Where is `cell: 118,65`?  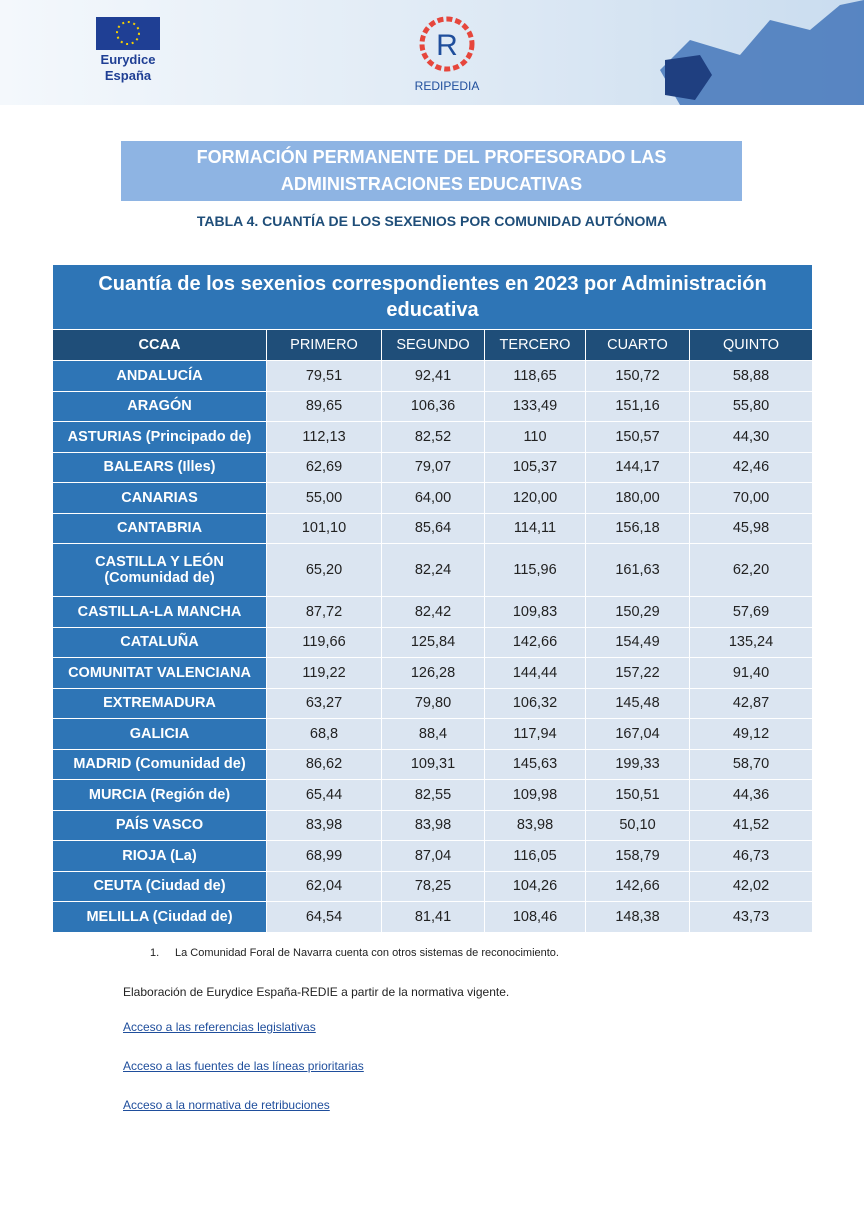
cell: 118,65 is located at coordinates (535, 376).